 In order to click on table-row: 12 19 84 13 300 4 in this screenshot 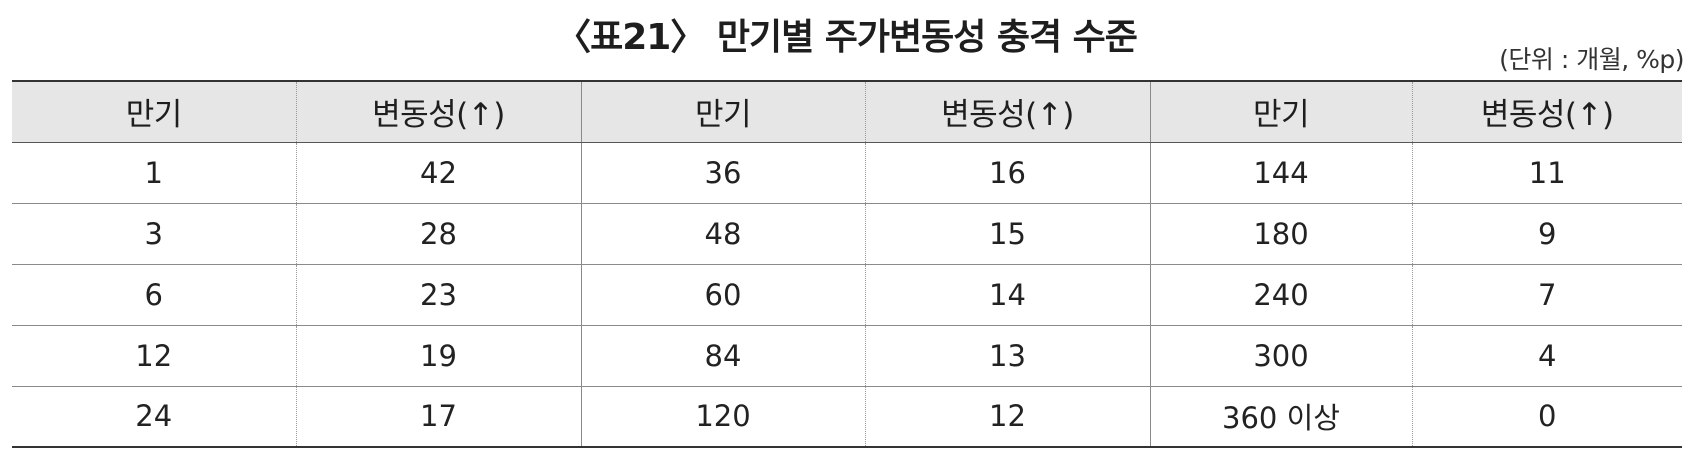, I will do `click(847, 356)`.